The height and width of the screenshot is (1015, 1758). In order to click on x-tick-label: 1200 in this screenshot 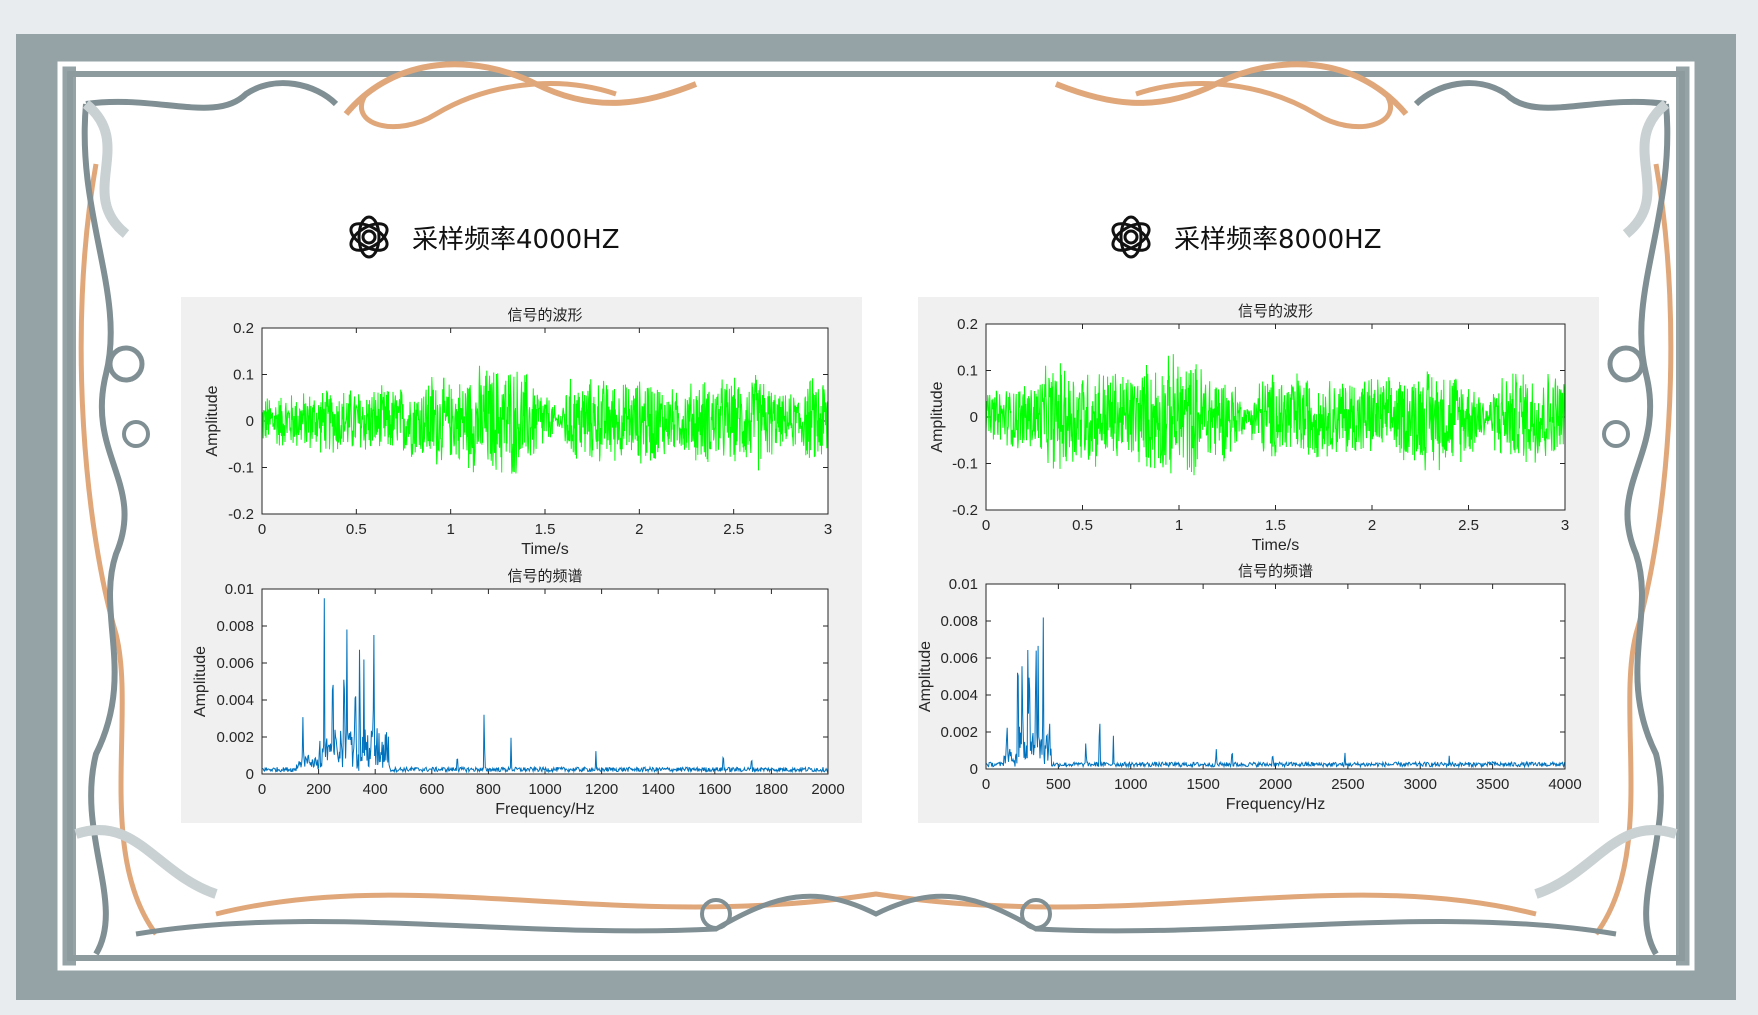, I will do `click(601, 789)`.